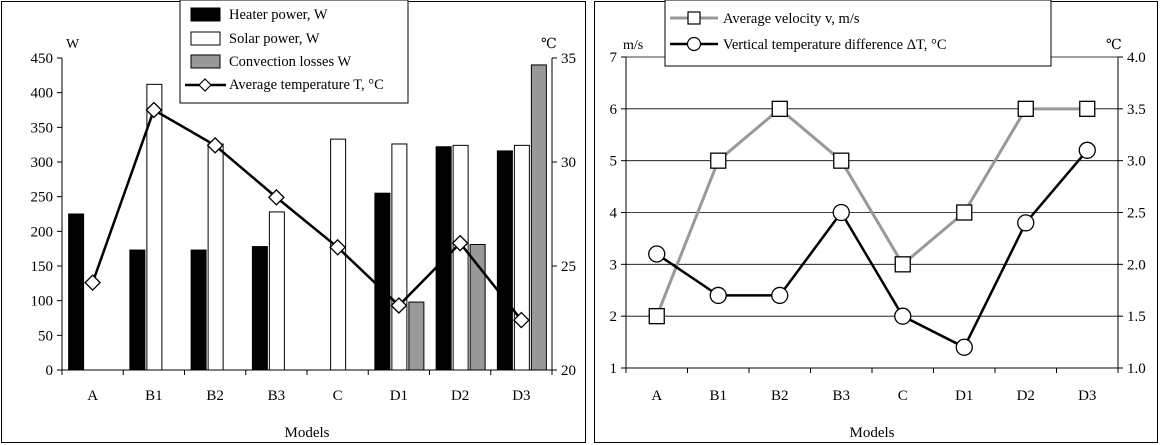 This screenshot has height=445, width=1160. I want to click on y-right-tick-label: 2.5, so click(1136, 214).